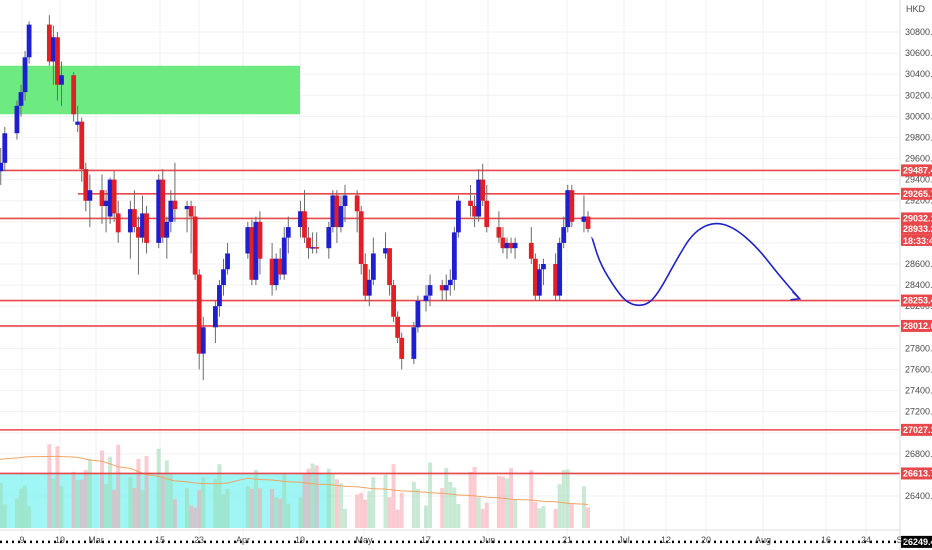 The width and height of the screenshot is (932, 550). Describe the element at coordinates (918, 32) in the screenshot. I see `price-tick-label: 30800.0` at that location.